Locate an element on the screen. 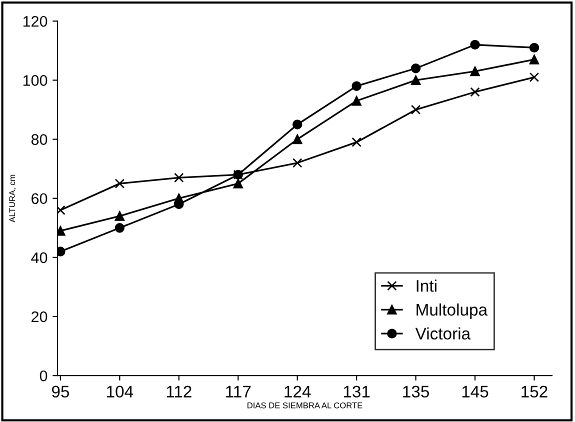 This screenshot has width=575, height=422. x-tick-label: 135 is located at coordinates (416, 392).